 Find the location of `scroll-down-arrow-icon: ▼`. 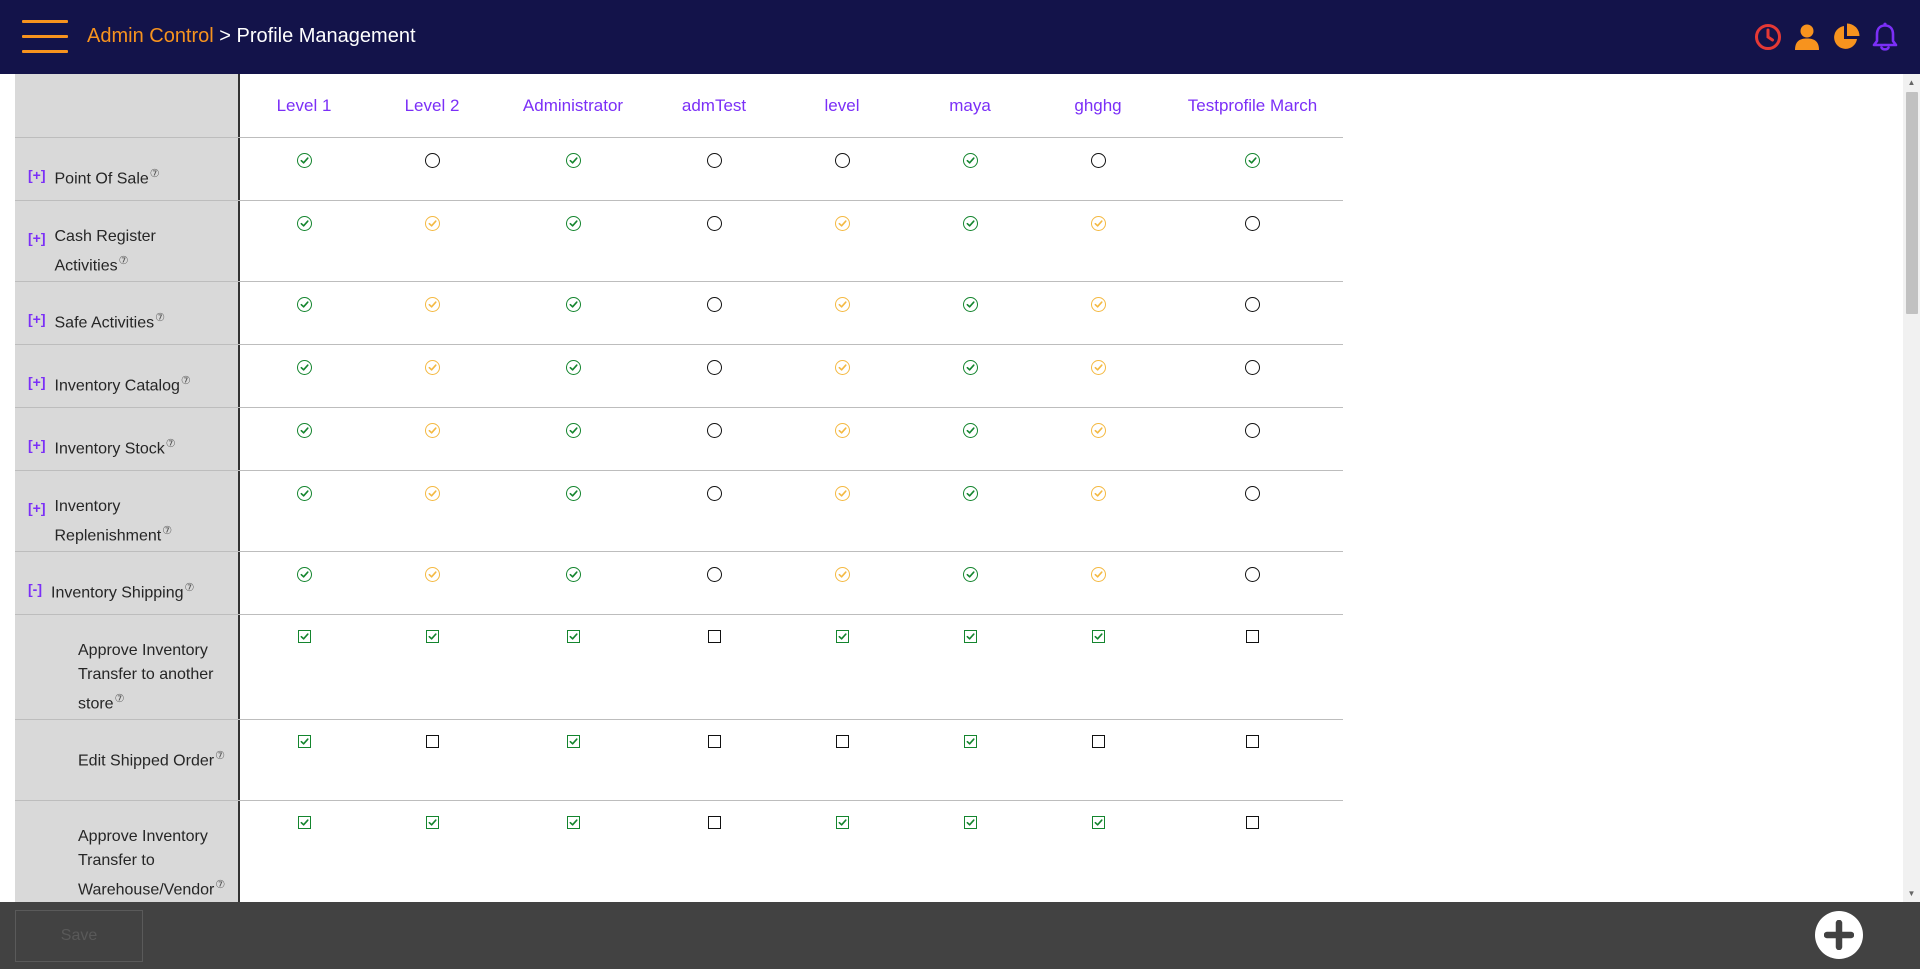

scroll-down-arrow-icon: ▼ is located at coordinates (1911, 893).